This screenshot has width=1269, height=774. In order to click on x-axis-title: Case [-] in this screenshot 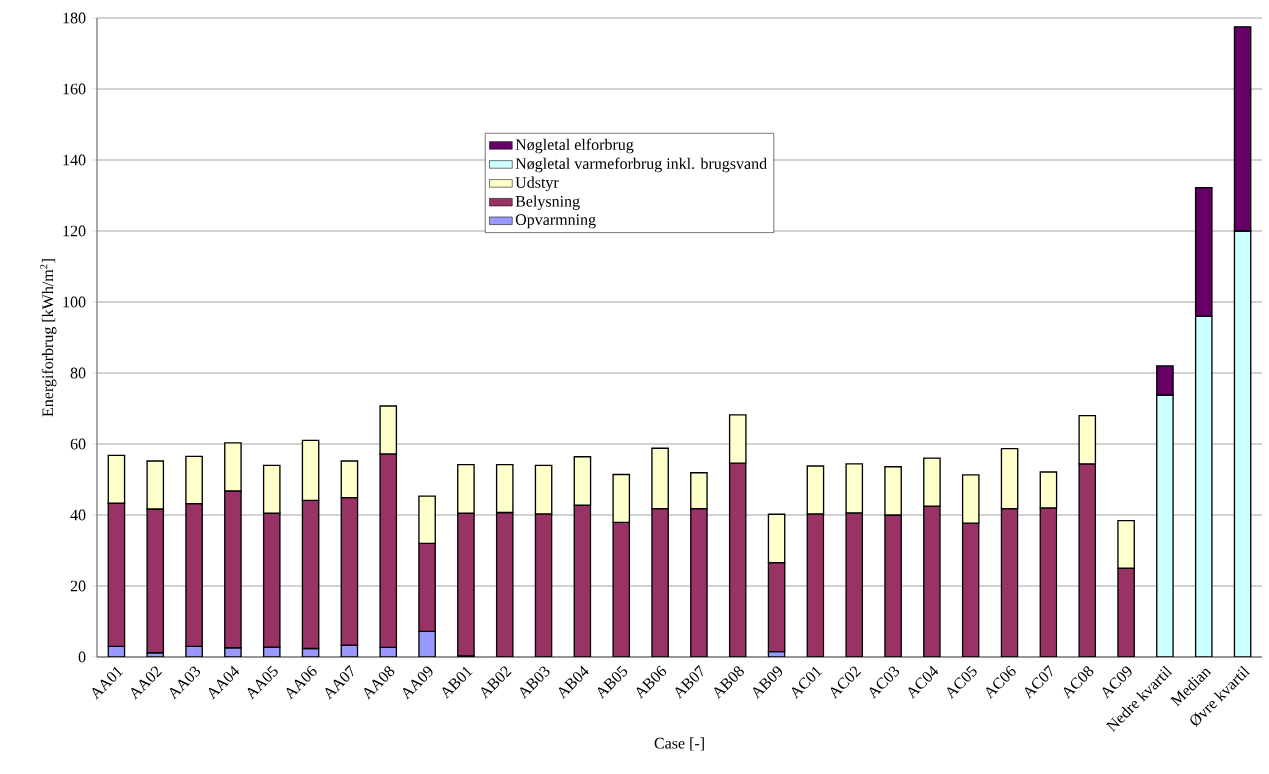, I will do `click(679, 744)`.